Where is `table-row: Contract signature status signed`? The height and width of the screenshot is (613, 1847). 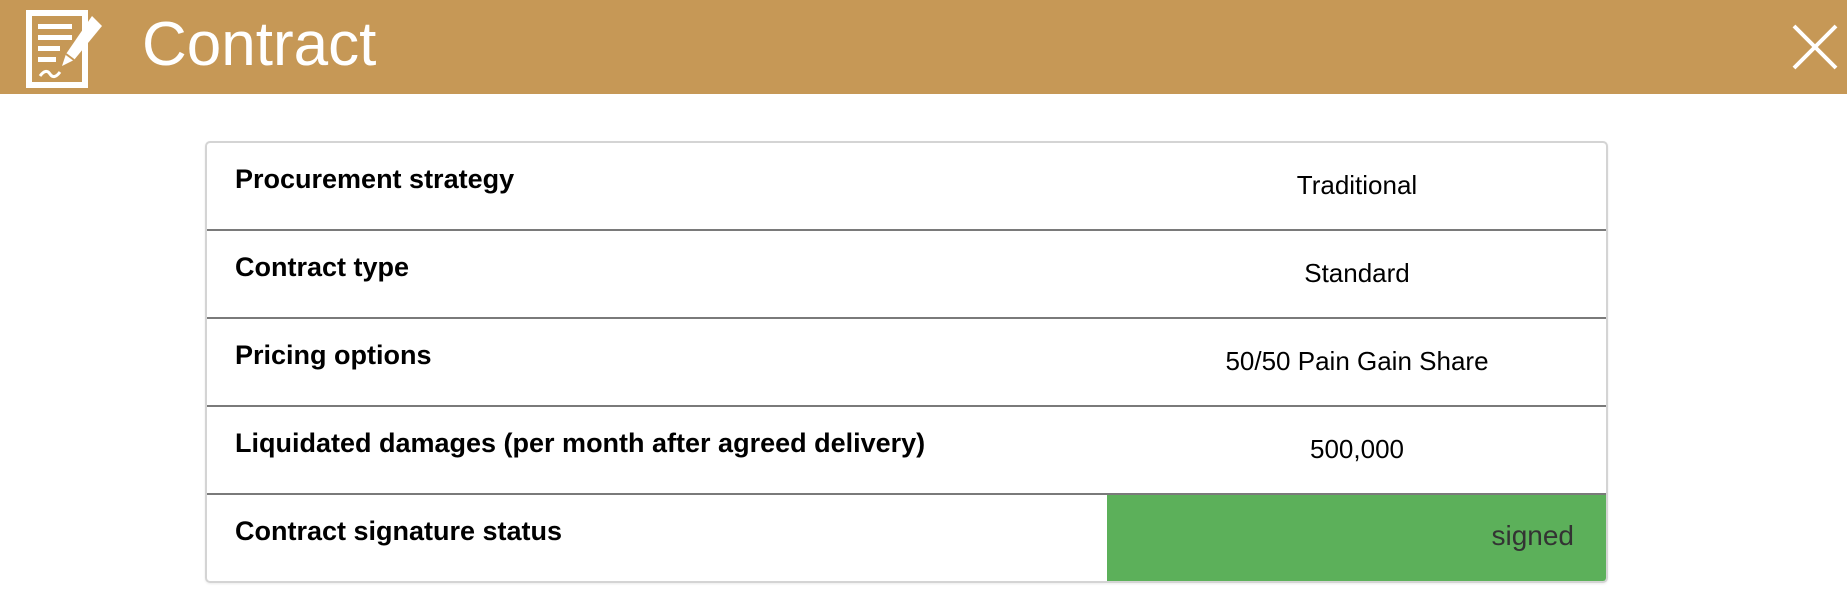 table-row: Contract signature status signed is located at coordinates (906, 538).